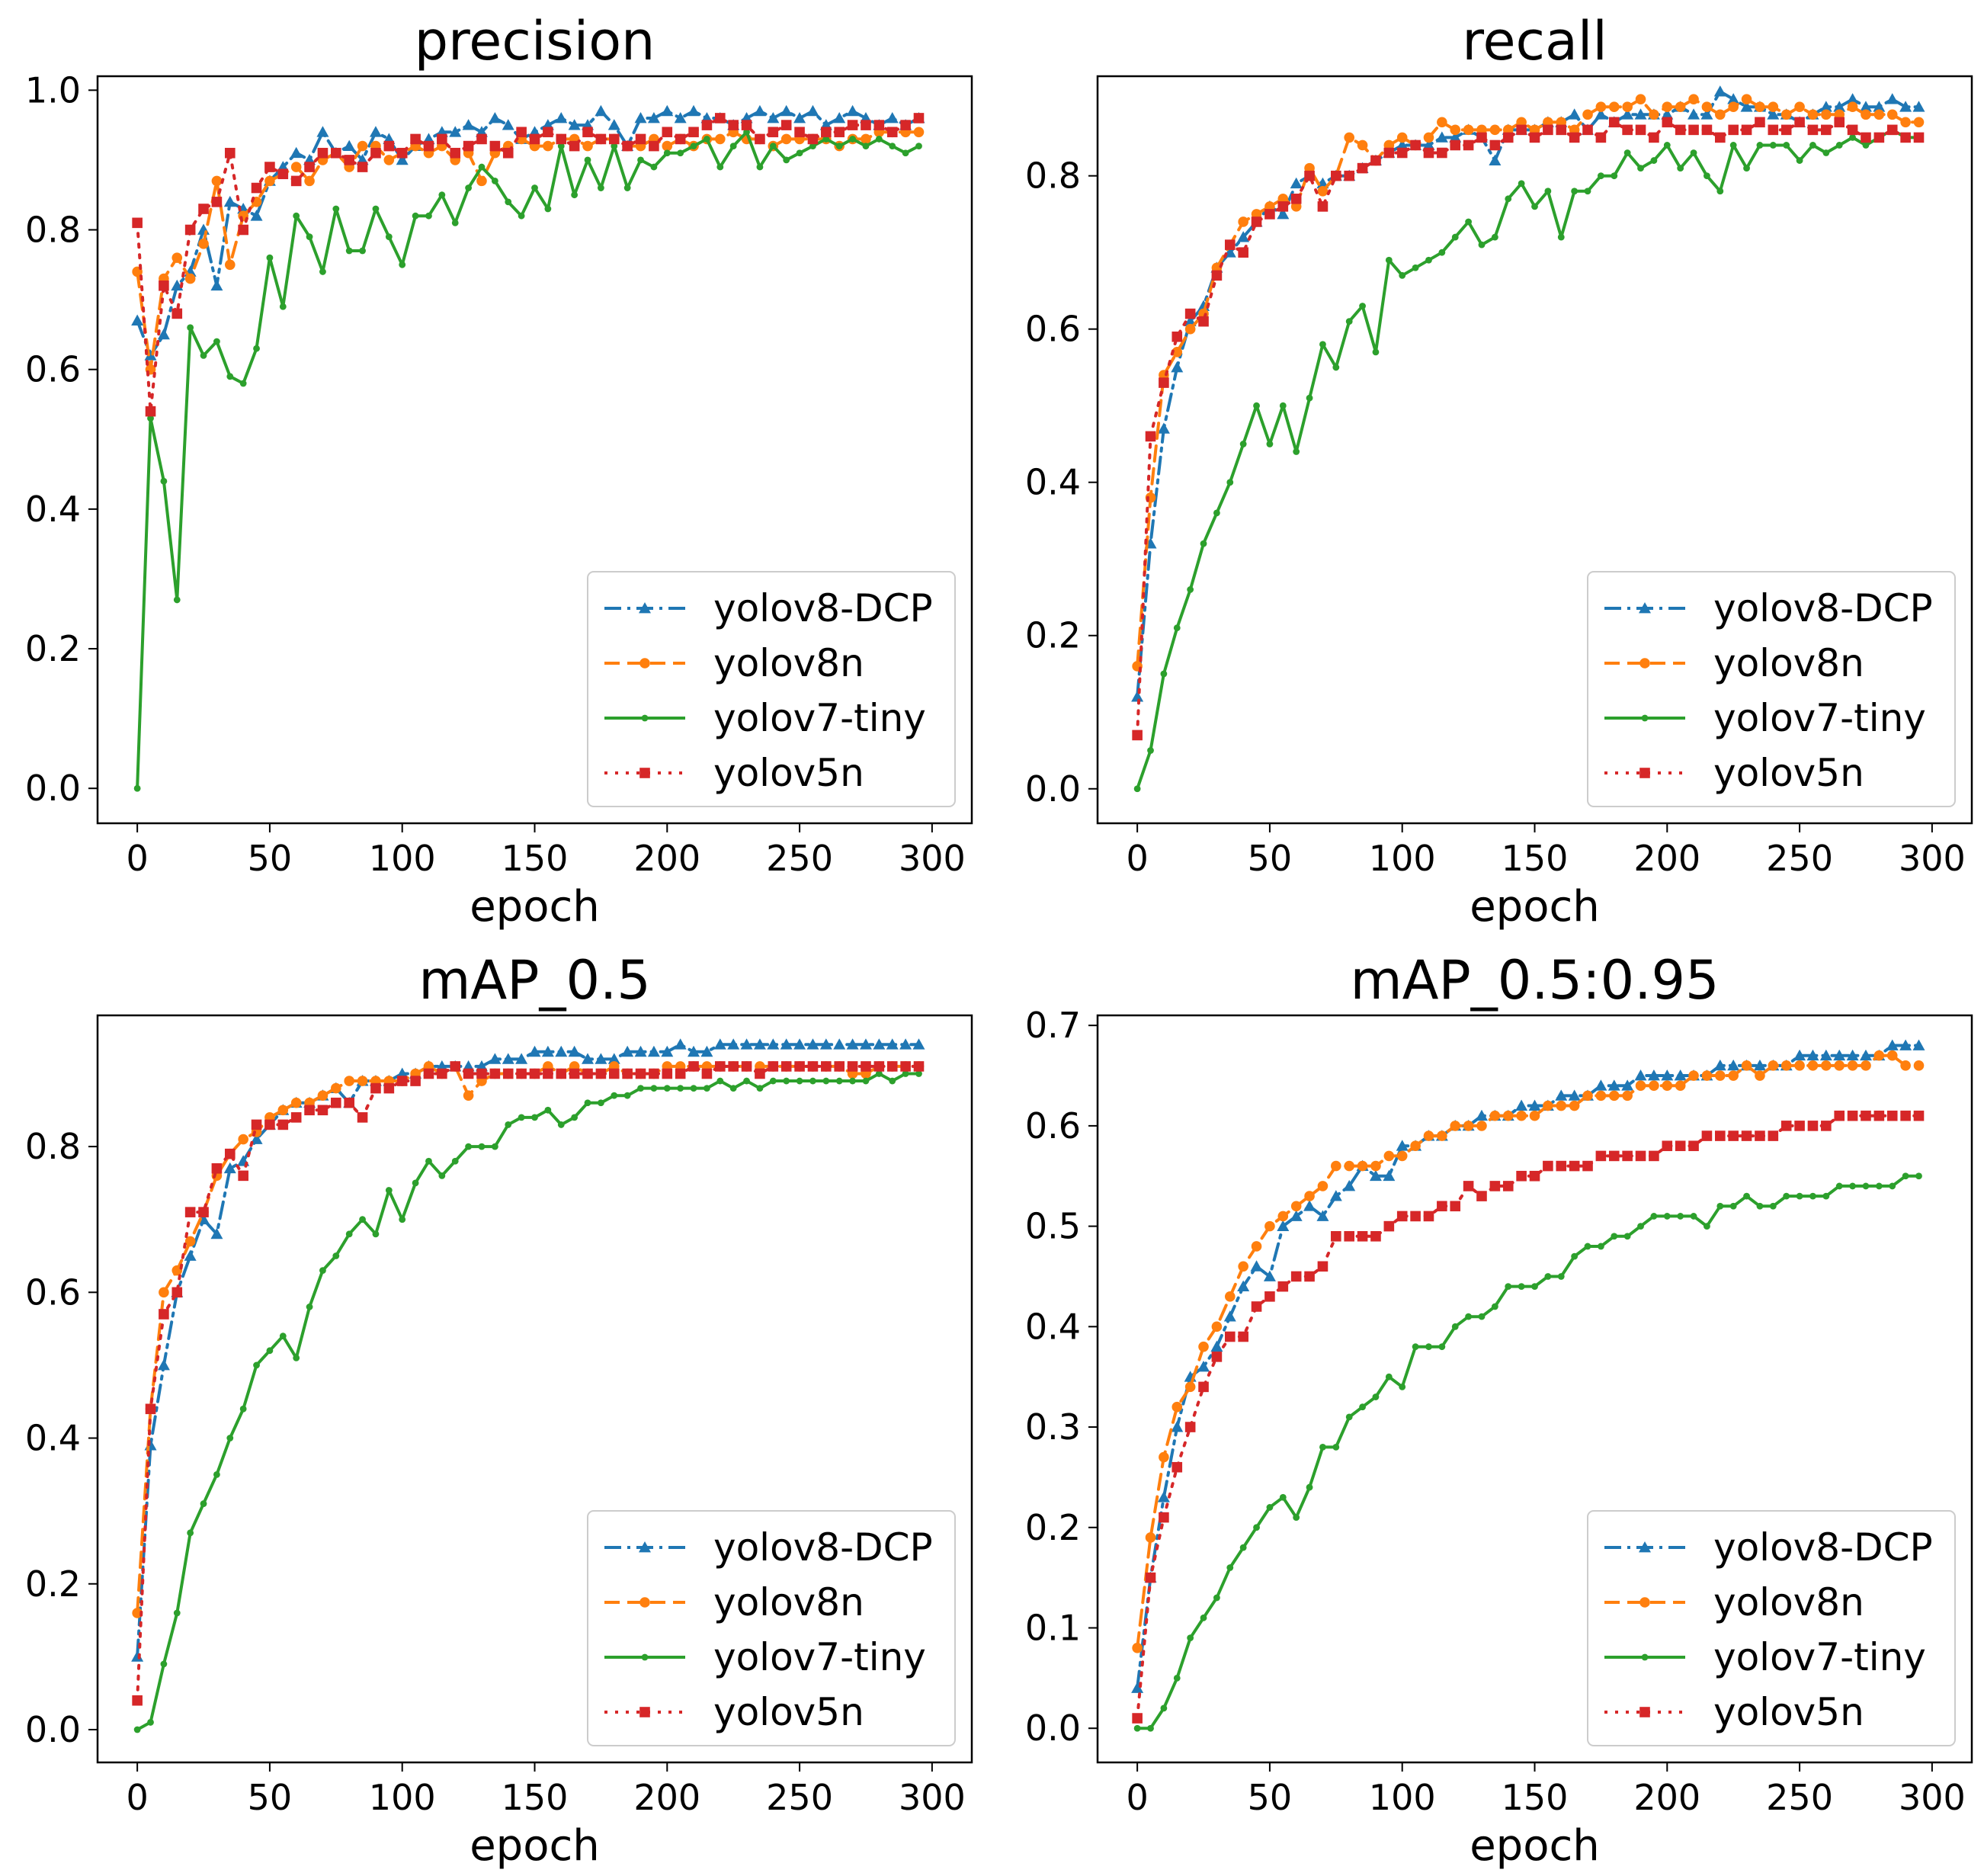 Image resolution: width=1984 pixels, height=1876 pixels. Describe the element at coordinates (788, 1712) in the screenshot. I see `legend-label: yolov5n` at that location.